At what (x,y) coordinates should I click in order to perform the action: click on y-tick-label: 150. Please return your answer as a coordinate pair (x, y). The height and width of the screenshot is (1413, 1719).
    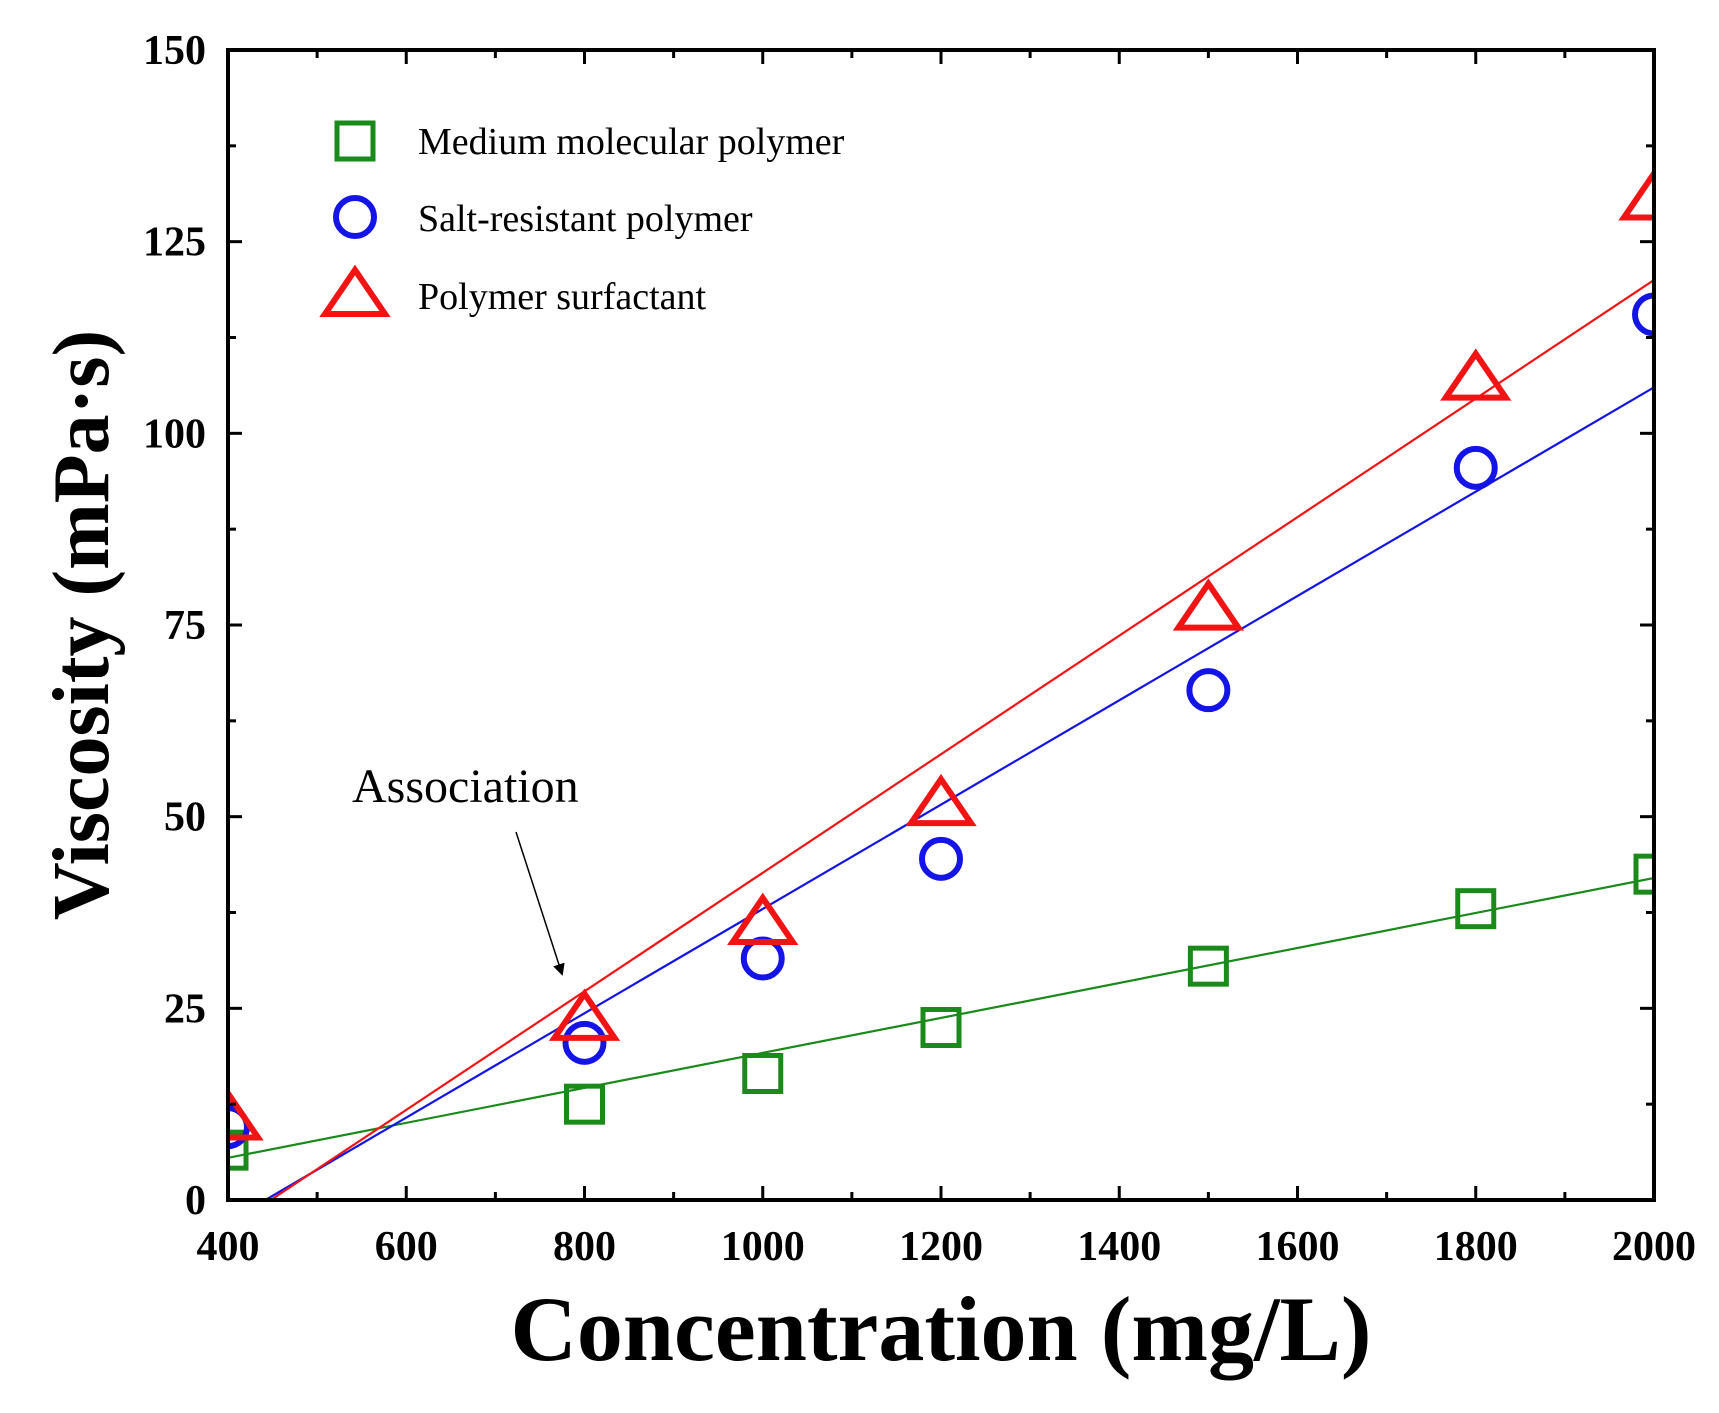
    Looking at the image, I should click on (174, 51).